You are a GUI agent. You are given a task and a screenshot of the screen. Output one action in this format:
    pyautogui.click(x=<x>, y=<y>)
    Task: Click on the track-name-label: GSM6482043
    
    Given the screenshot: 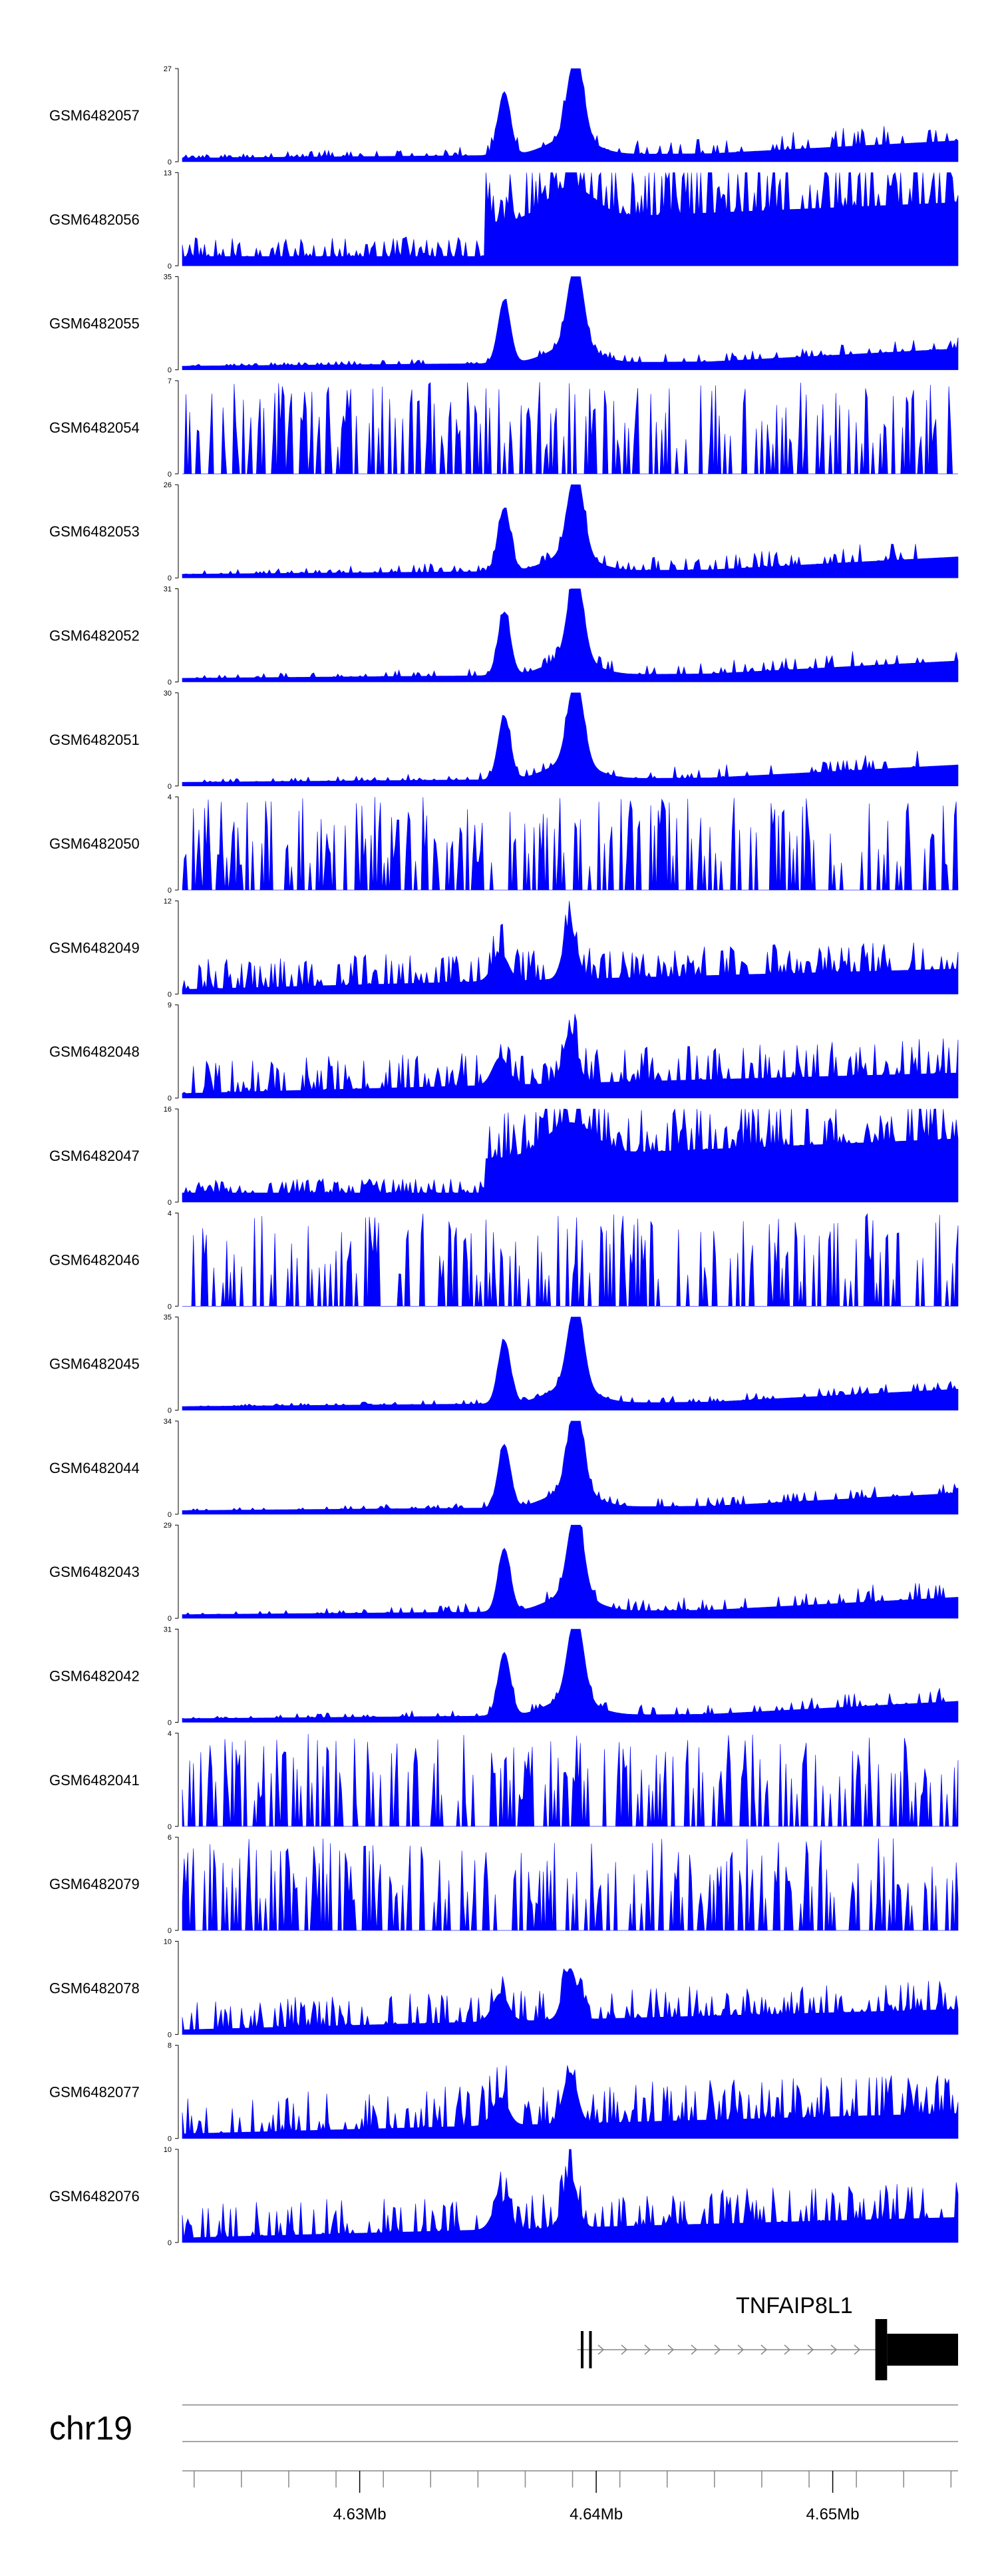 What is the action you would take?
    pyautogui.click(x=94, y=1572)
    